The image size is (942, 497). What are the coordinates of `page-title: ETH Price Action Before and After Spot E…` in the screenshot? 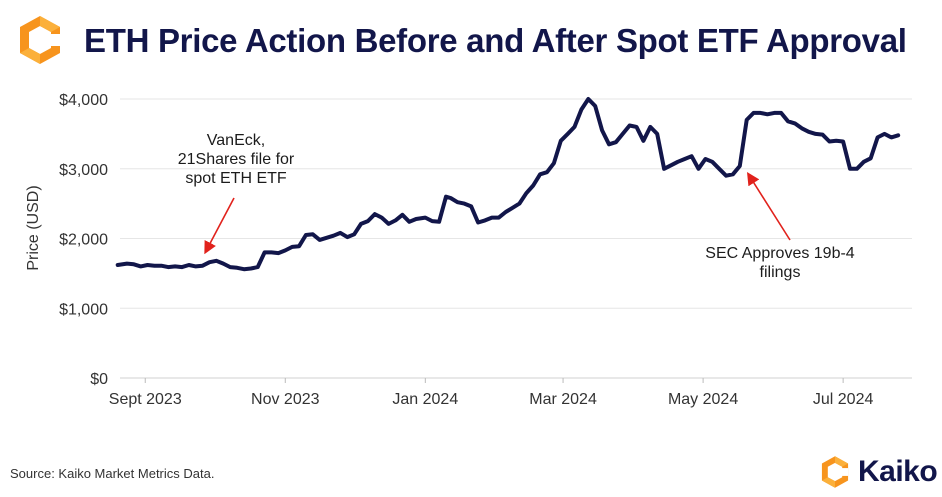 It's located at (495, 40).